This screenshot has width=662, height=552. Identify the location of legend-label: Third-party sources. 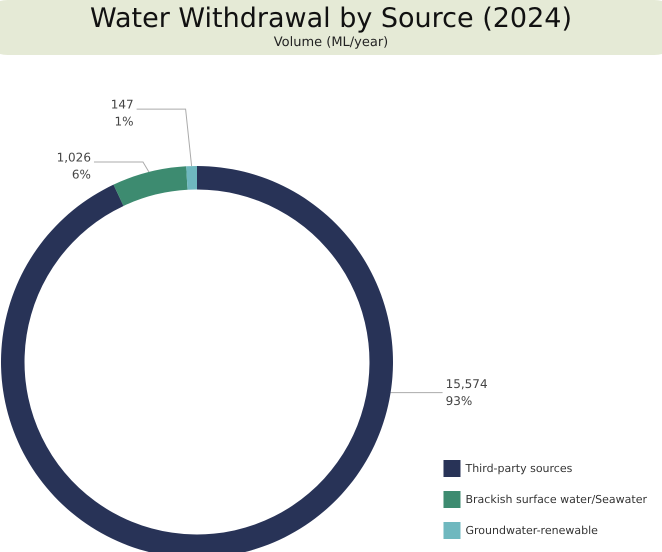
(518, 468).